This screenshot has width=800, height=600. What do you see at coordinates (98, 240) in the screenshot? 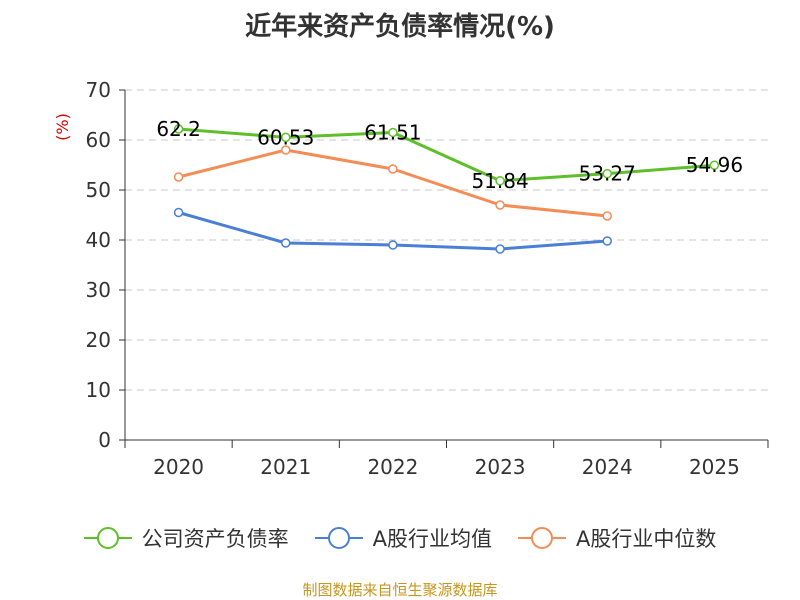
I see `y-tick-label: 40` at bounding box center [98, 240].